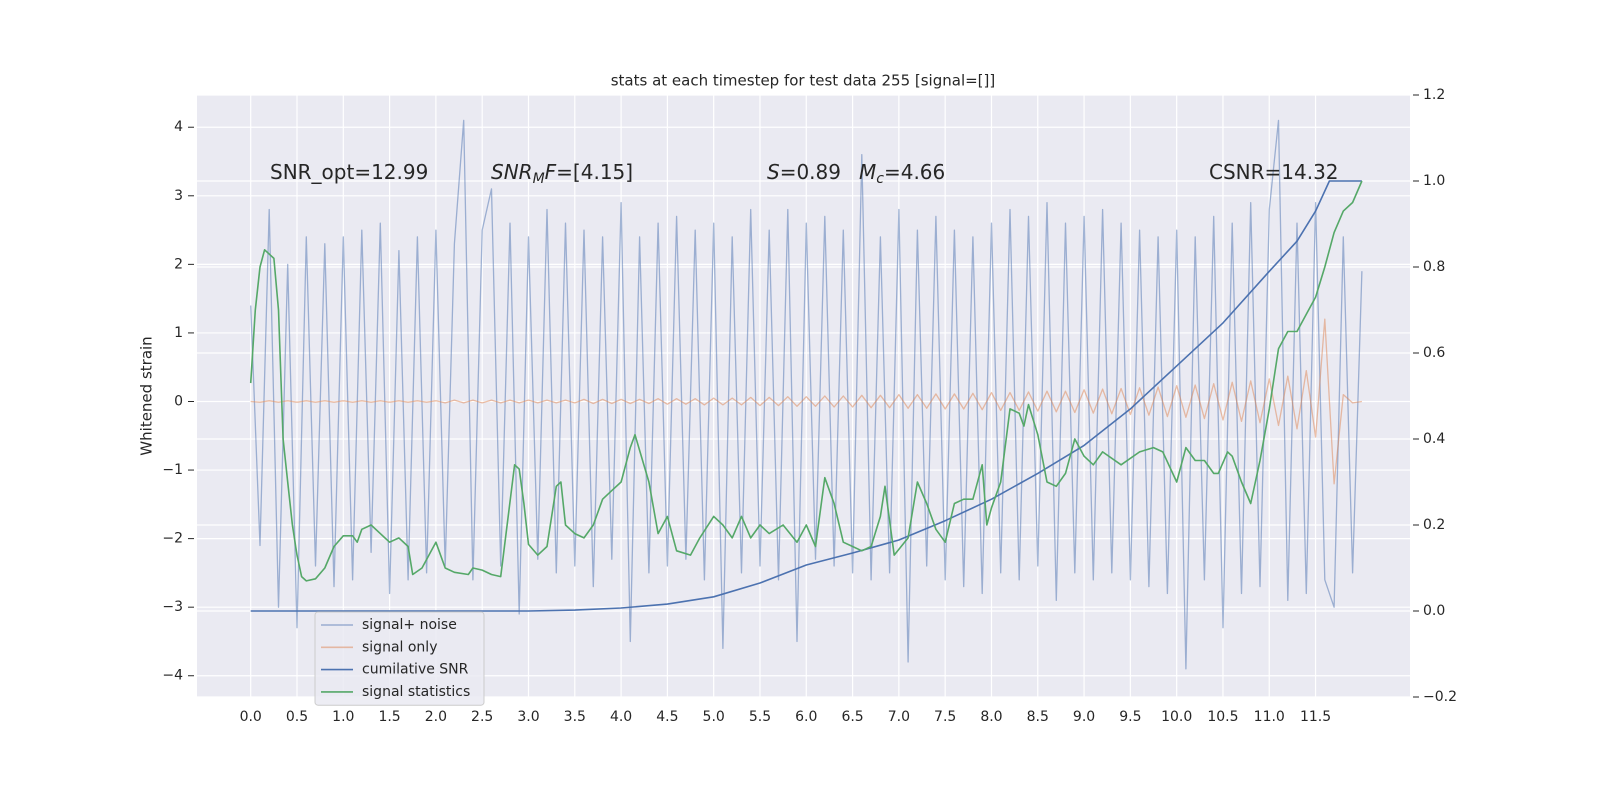 This screenshot has width=1600, height=800. Describe the element at coordinates (172, 676) in the screenshot. I see `y-tick-label: −4` at that location.